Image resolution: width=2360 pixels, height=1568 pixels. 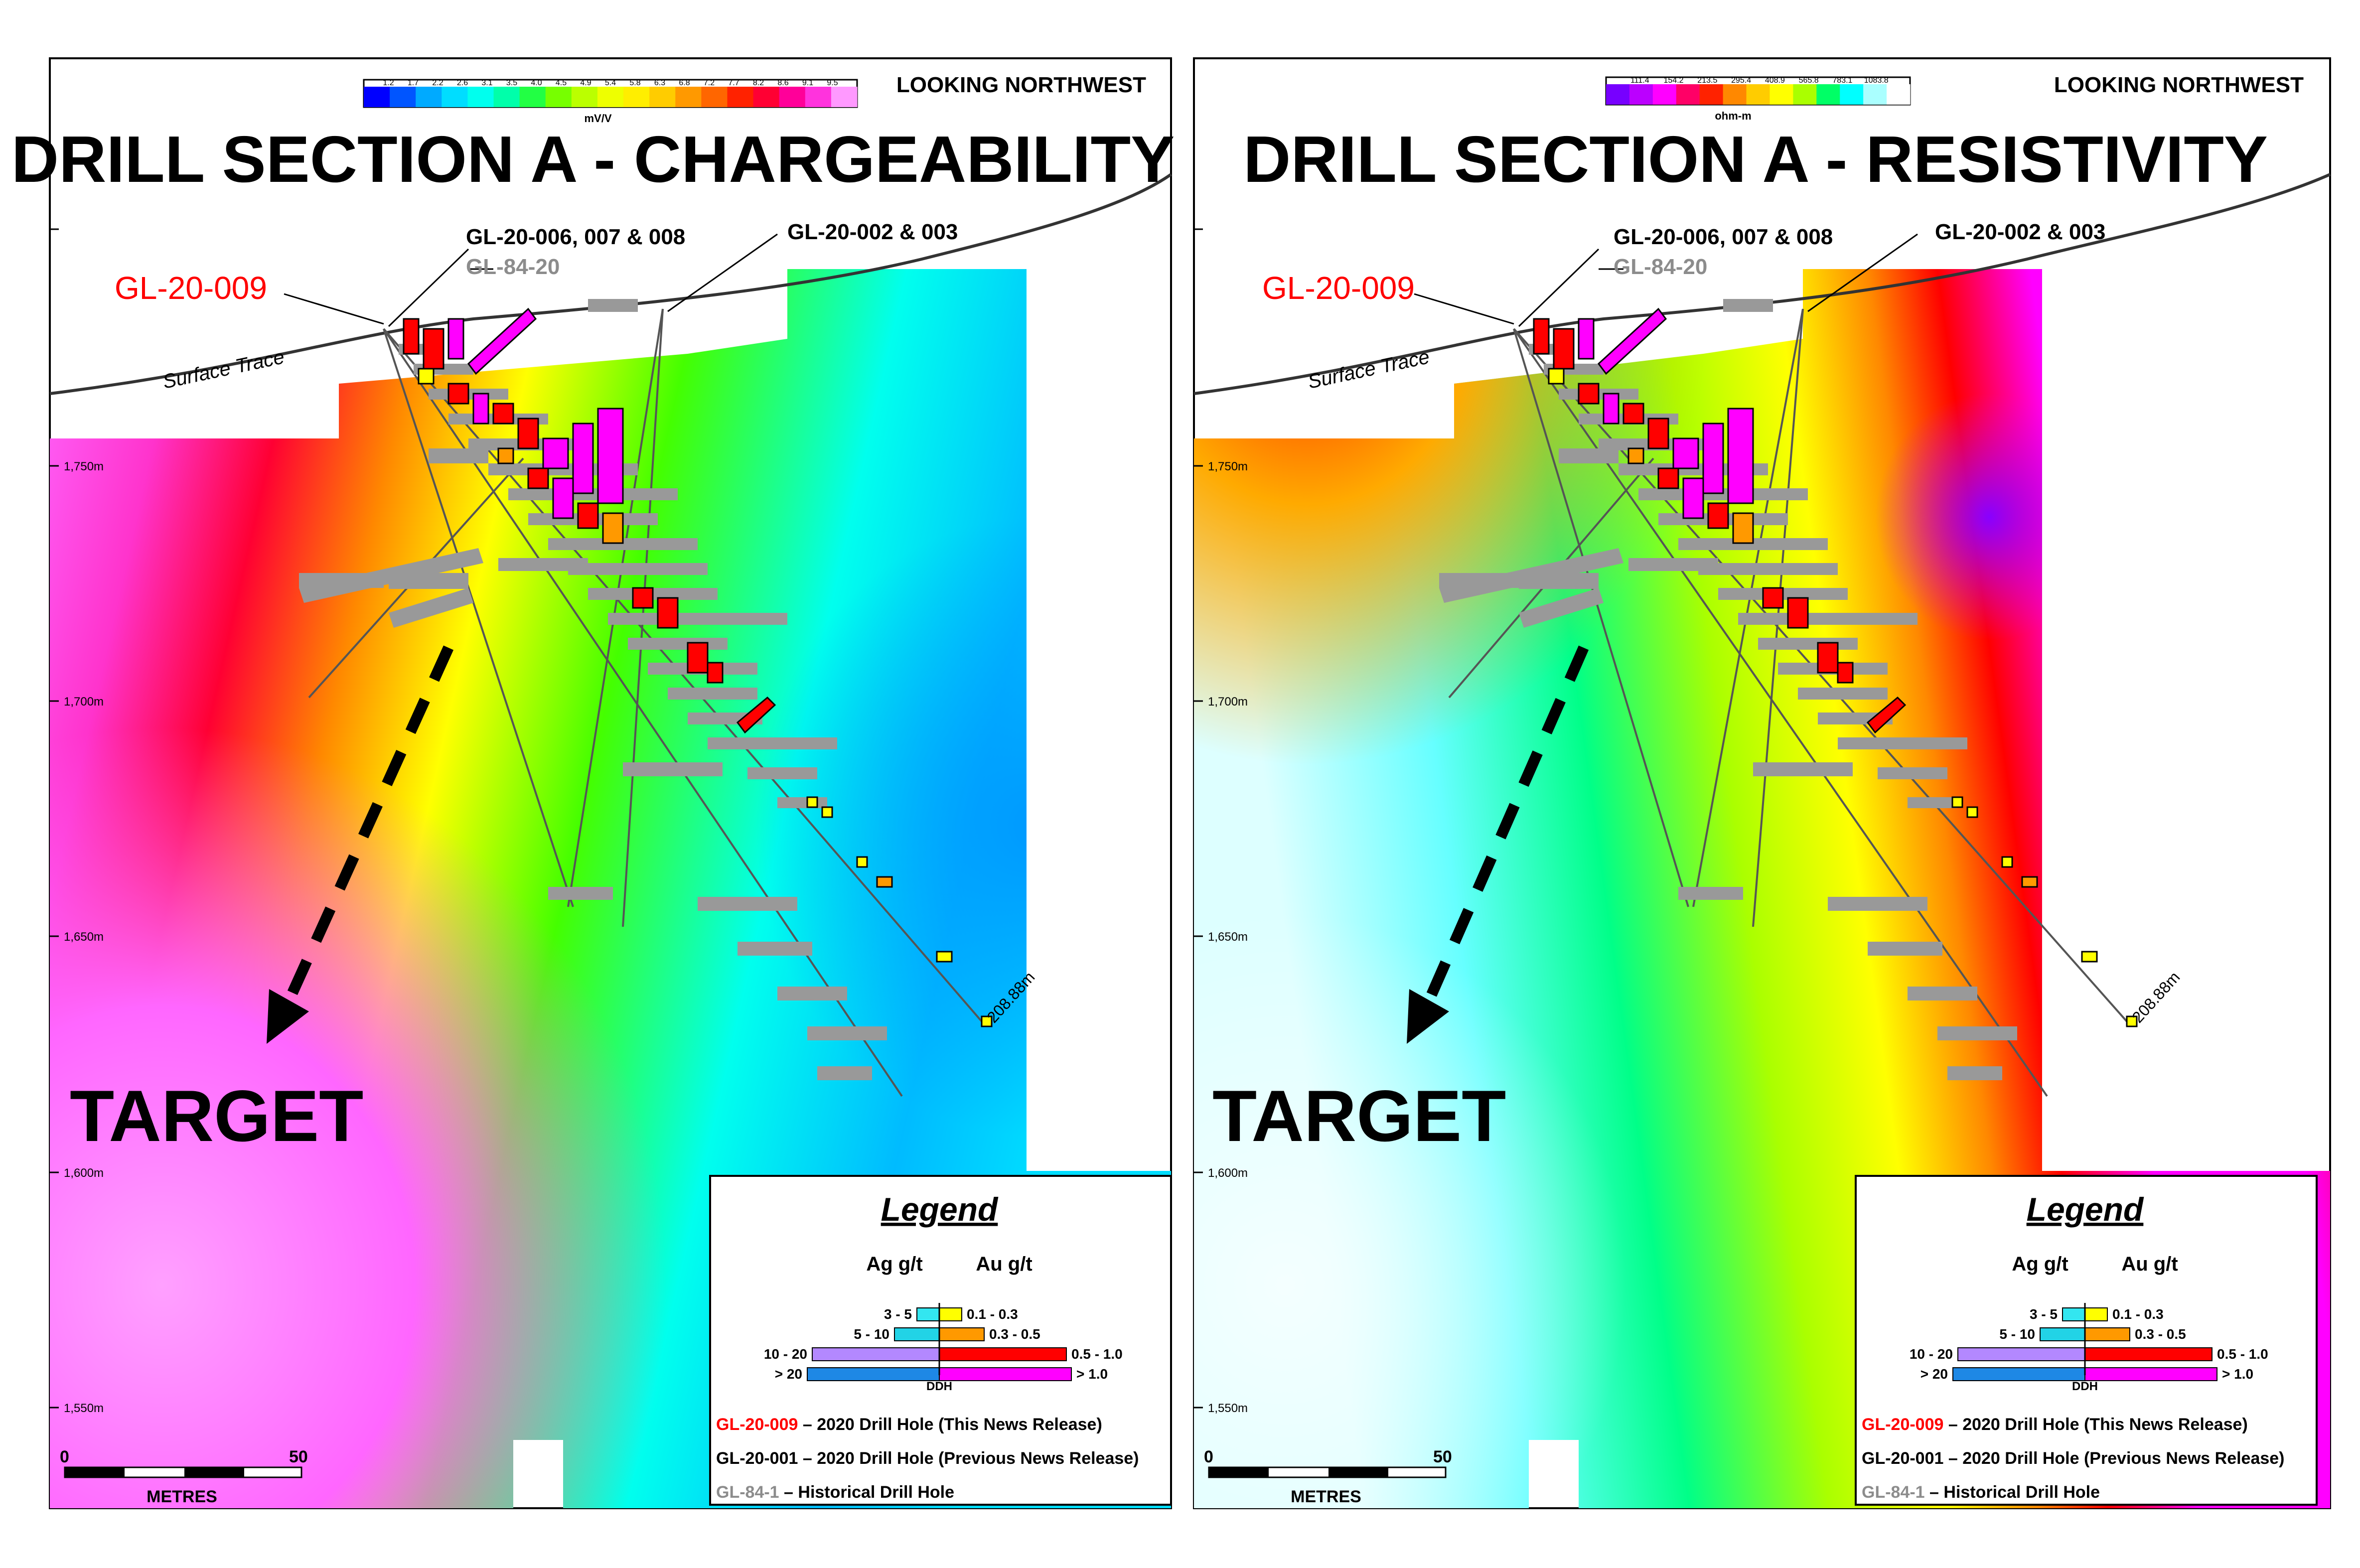 What do you see at coordinates (1092, 1374) in the screenshot?
I see `legend-au-range: > 1.0` at bounding box center [1092, 1374].